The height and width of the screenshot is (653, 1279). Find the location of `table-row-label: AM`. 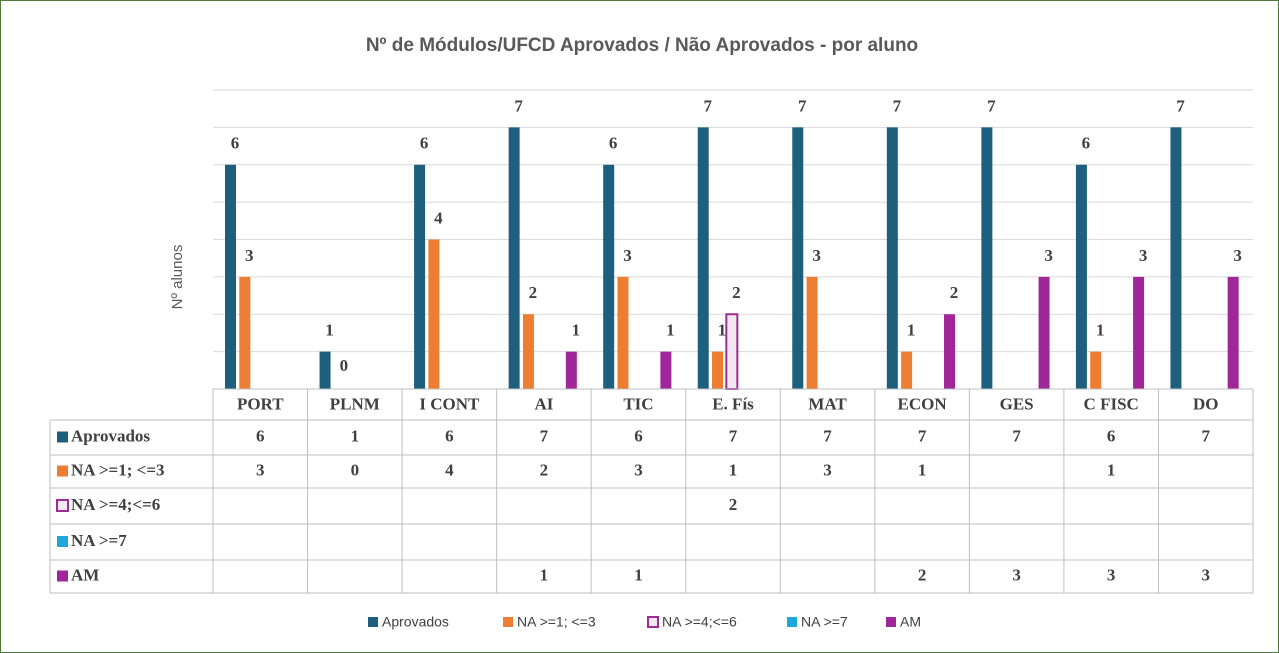

table-row-label: AM is located at coordinates (85, 574).